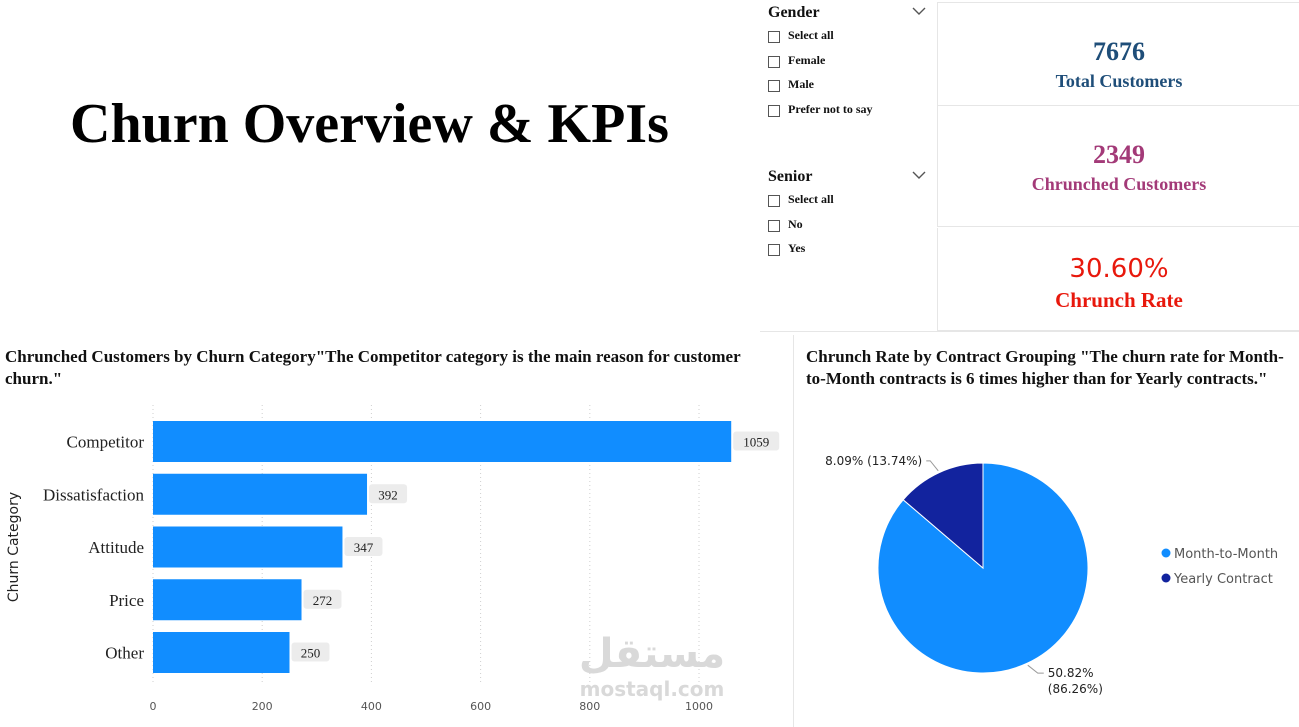 The image size is (1299, 727). Describe the element at coordinates (699, 706) in the screenshot. I see `x-tick-label: 1000` at that location.